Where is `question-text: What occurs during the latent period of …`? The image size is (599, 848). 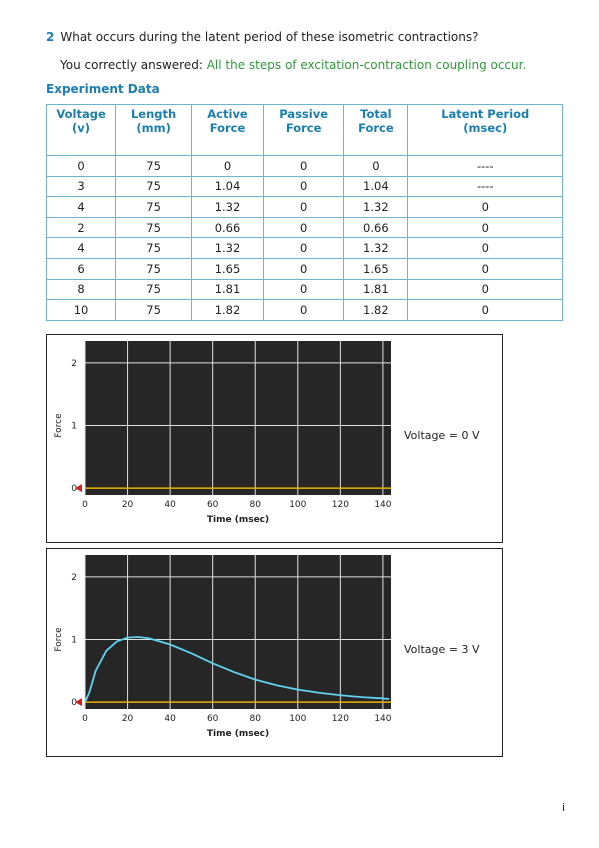
question-text: What occurs during the latent period of … is located at coordinates (269, 37).